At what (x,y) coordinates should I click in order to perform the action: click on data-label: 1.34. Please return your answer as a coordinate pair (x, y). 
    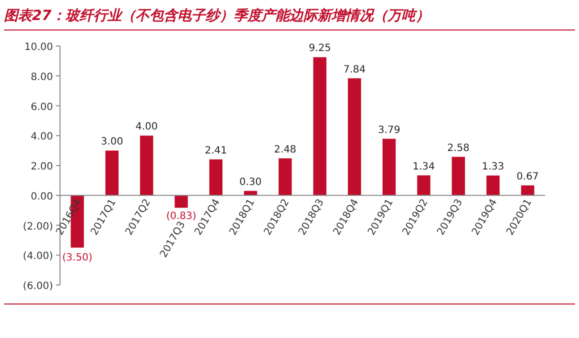
    Looking at the image, I should click on (423, 166).